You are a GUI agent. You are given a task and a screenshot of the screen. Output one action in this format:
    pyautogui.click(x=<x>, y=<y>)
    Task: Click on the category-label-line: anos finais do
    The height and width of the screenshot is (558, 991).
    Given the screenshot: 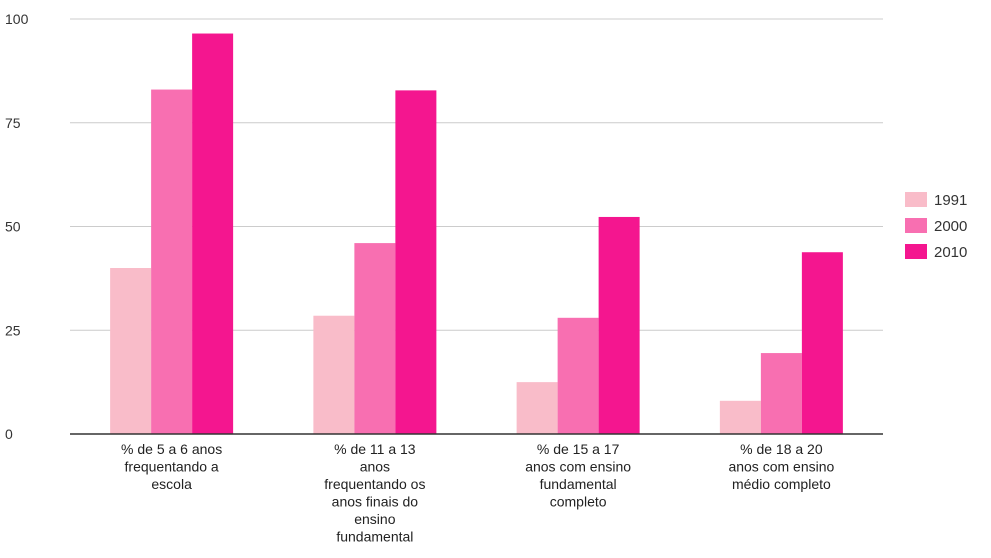 What is the action you would take?
    pyautogui.click(x=375, y=502)
    